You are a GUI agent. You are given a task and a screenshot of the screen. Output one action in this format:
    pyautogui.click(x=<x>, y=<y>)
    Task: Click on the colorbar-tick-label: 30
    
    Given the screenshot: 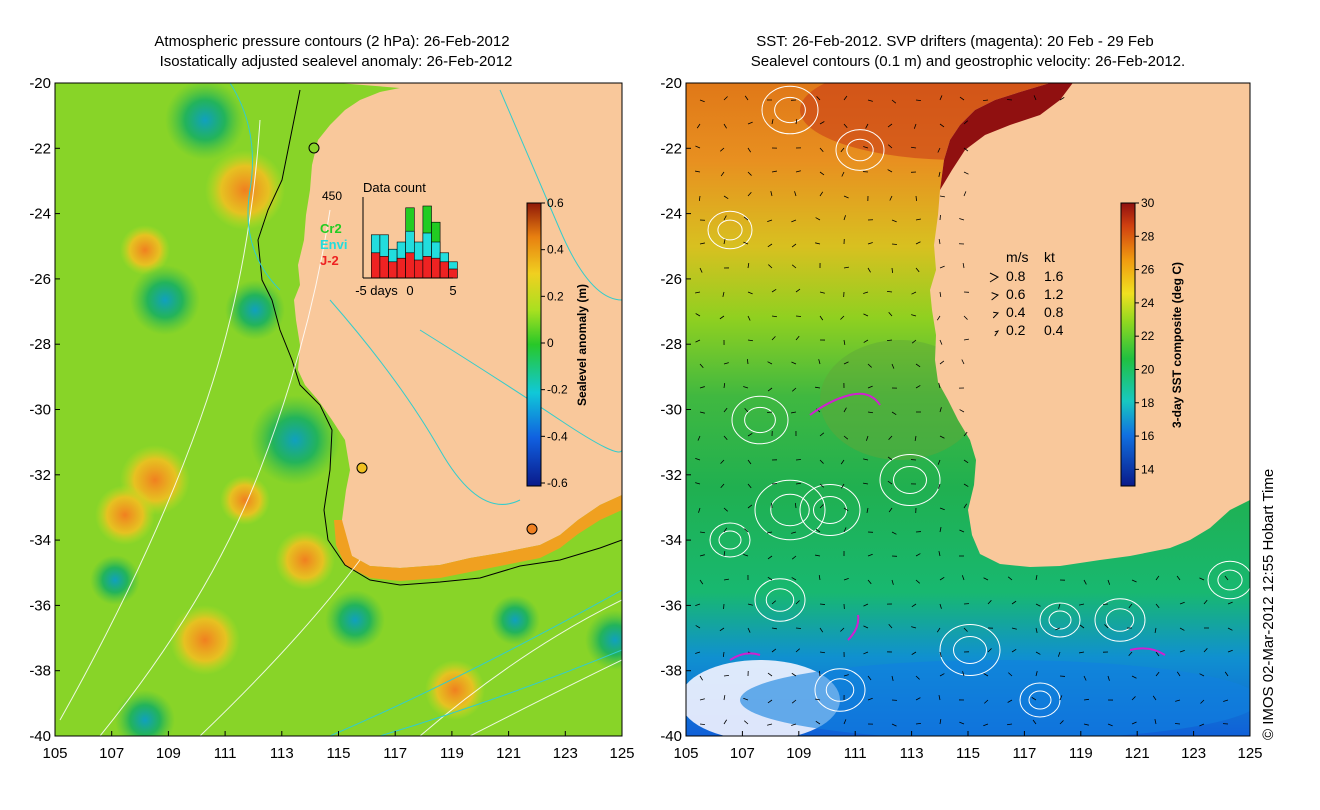 What is the action you would take?
    pyautogui.click(x=1148, y=203)
    